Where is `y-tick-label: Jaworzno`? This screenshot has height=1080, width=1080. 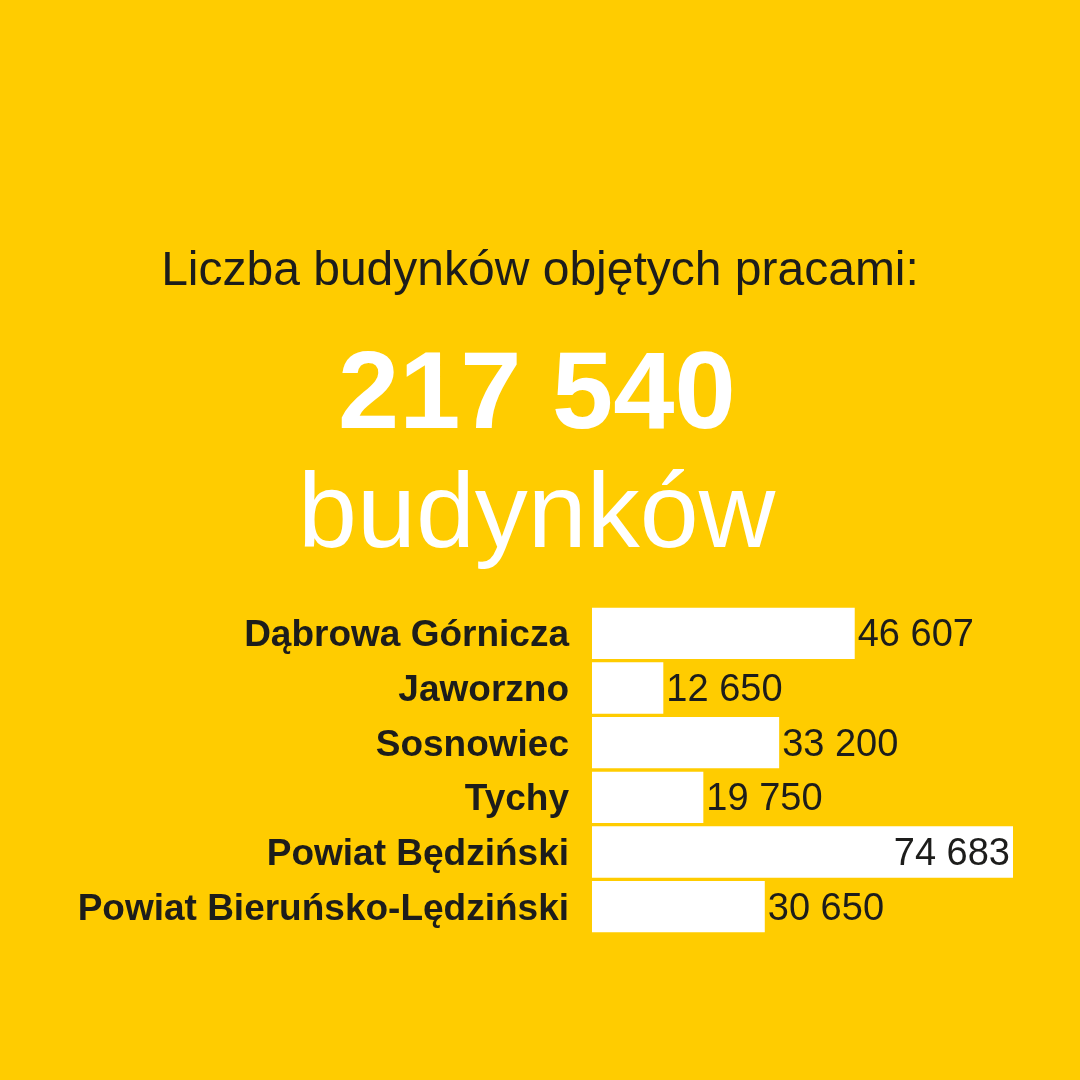 y-tick-label: Jaworzno is located at coordinates (483, 688).